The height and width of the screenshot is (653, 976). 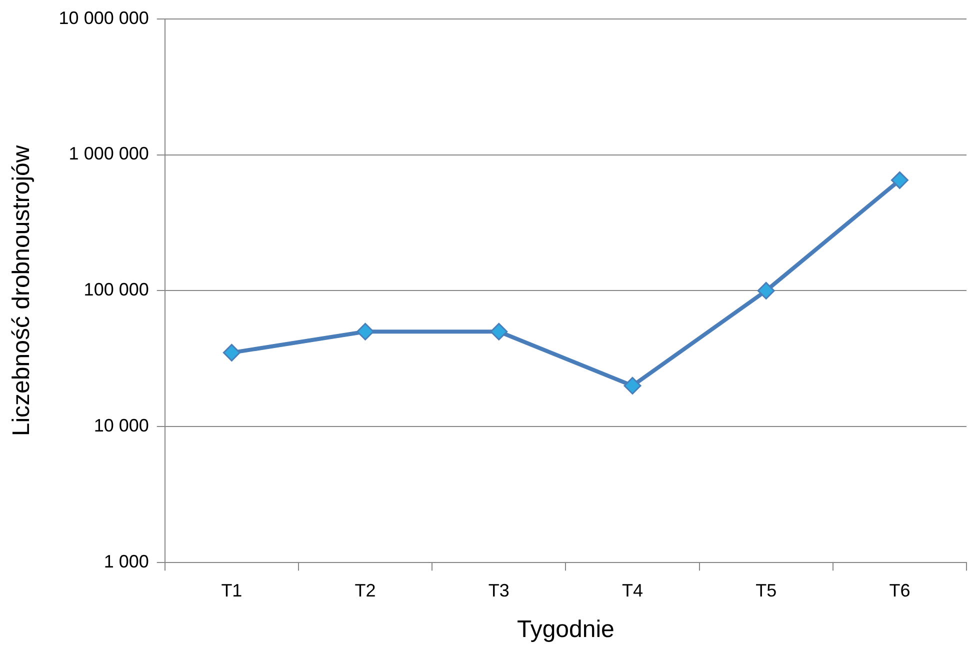 I want to click on x-tick-label: T6, so click(x=899, y=590).